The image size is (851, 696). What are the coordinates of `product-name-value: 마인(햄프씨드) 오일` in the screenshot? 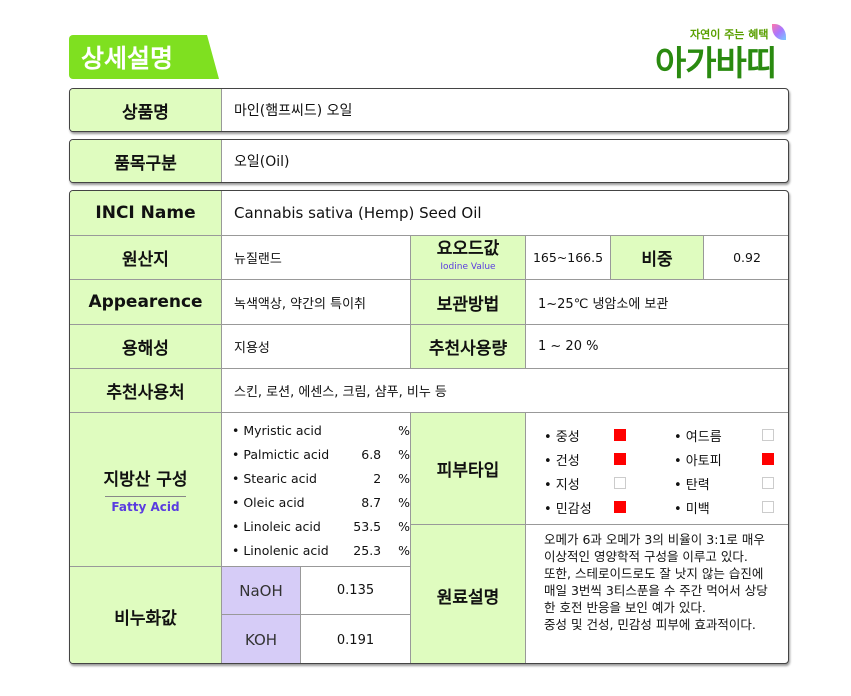 It's located at (293, 111).